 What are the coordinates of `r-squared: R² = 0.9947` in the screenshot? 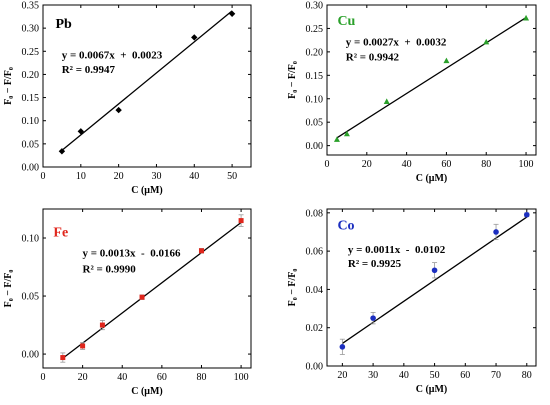 It's located at (89, 70).